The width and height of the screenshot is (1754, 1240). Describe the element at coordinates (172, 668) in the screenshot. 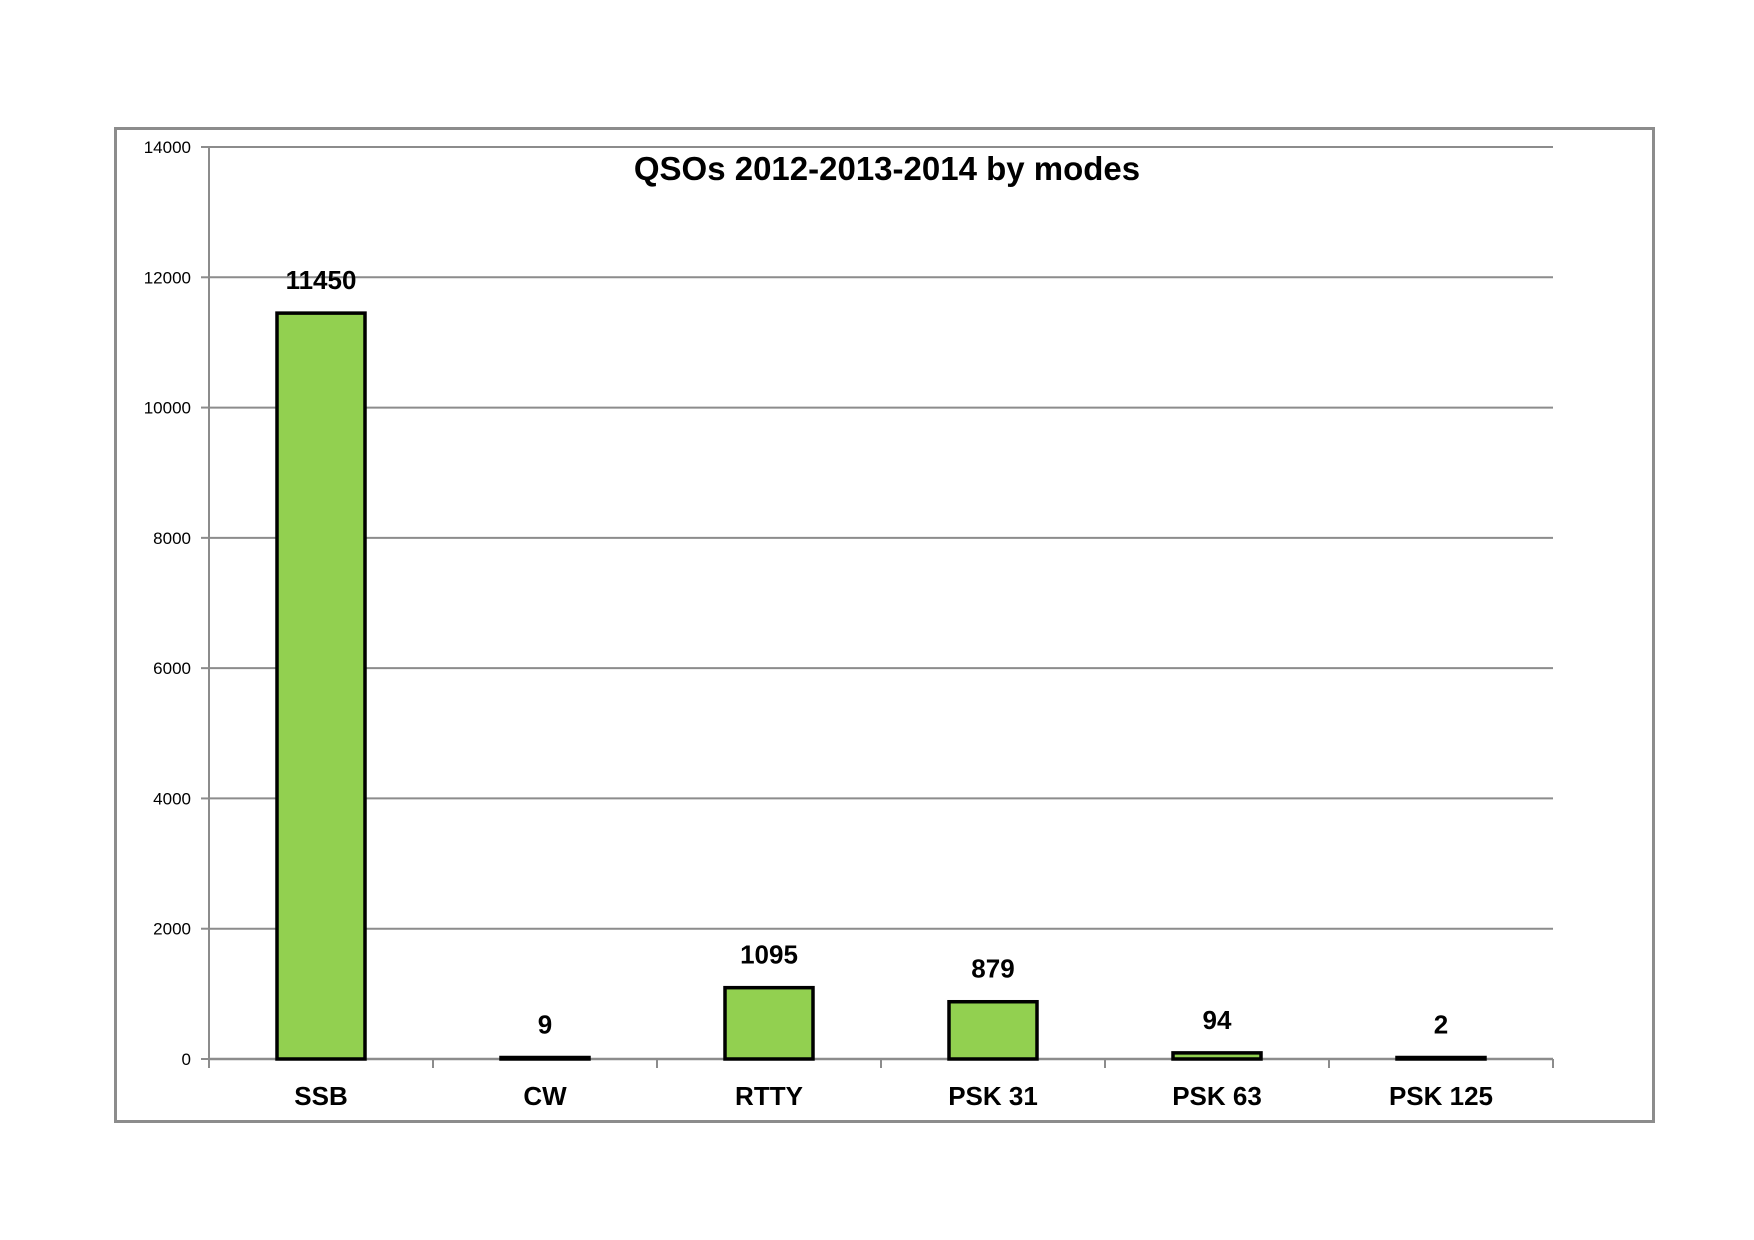

I see `y-tick-label: 6000` at that location.